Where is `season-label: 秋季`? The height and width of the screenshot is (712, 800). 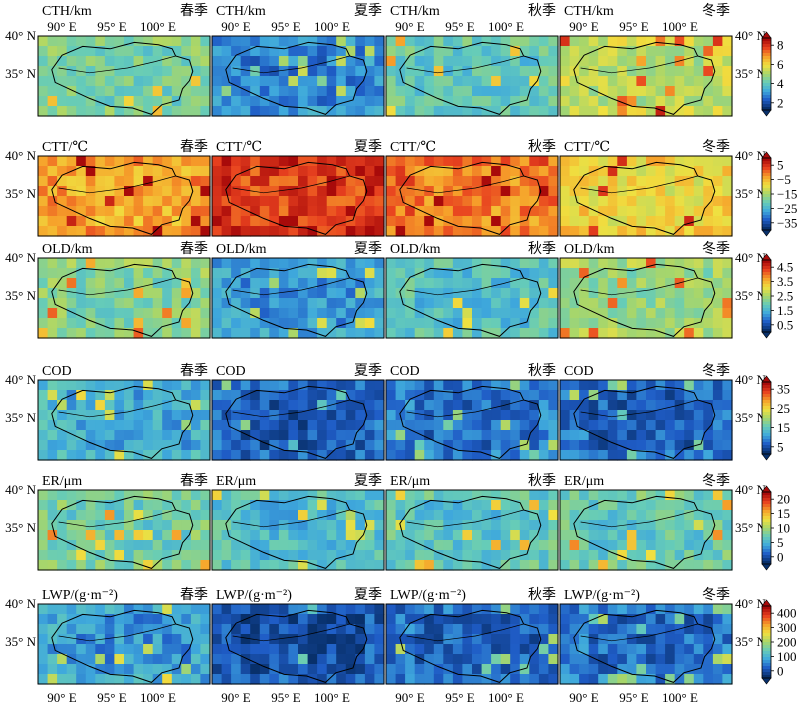
season-label: 秋季 is located at coordinates (542, 371).